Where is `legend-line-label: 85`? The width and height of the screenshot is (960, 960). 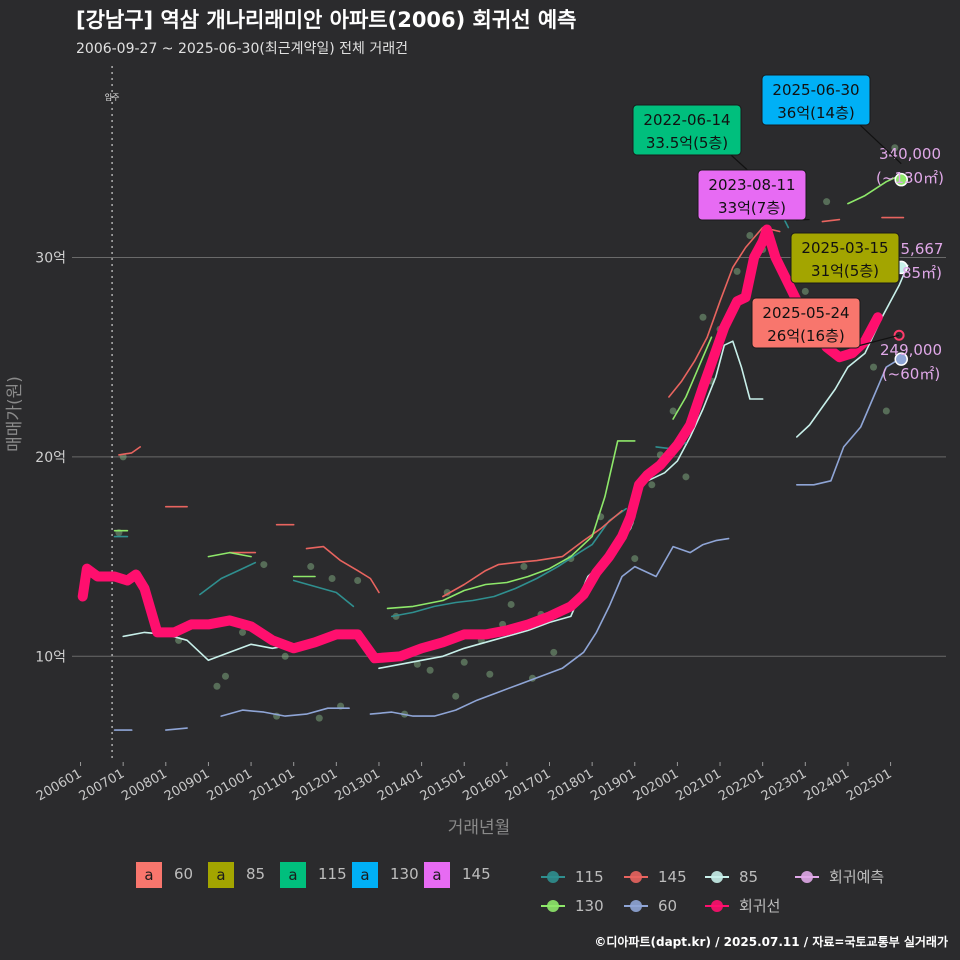 legend-line-label: 85 is located at coordinates (748, 877).